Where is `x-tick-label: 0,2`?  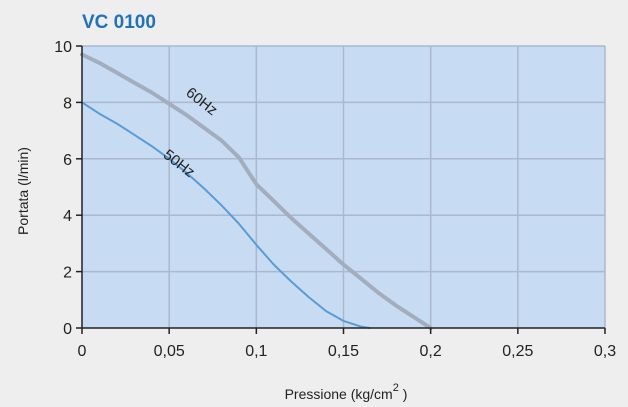
x-tick-label: 0,2 is located at coordinates (431, 351).